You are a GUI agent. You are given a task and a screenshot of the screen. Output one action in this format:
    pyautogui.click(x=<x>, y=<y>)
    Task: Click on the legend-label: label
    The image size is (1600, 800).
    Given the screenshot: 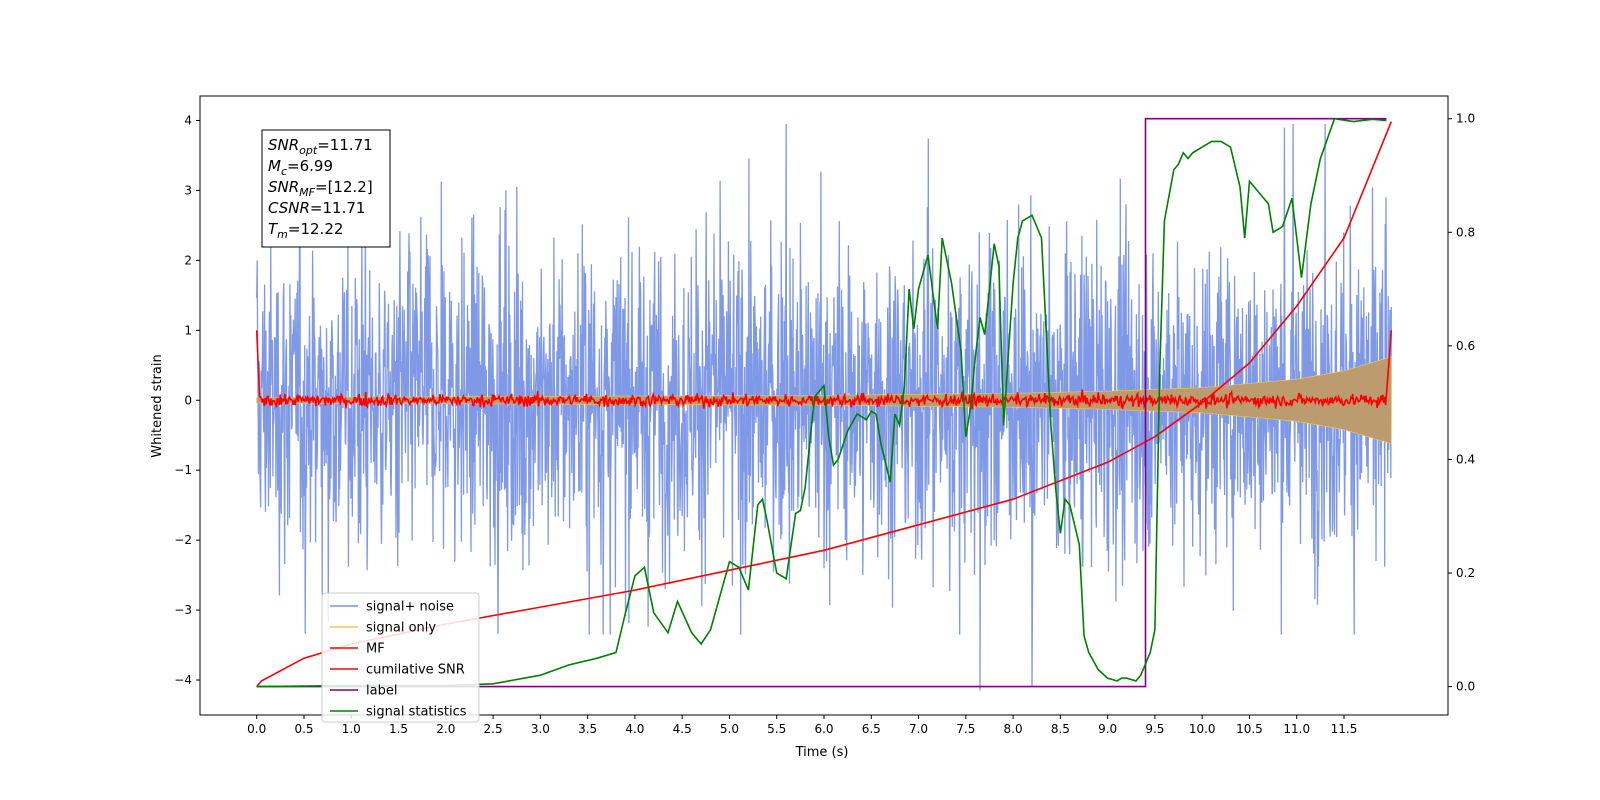 What is the action you would take?
    pyautogui.click(x=381, y=691)
    